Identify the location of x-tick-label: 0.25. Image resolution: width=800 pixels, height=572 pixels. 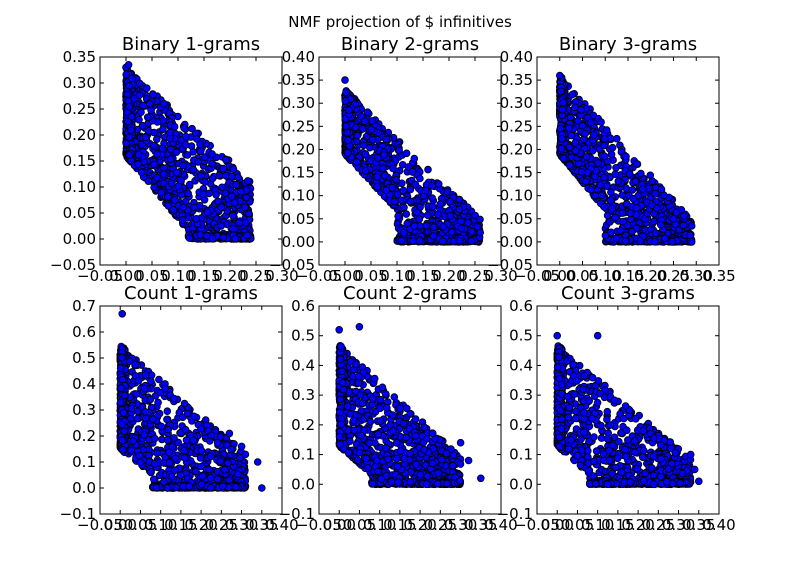
(474, 276).